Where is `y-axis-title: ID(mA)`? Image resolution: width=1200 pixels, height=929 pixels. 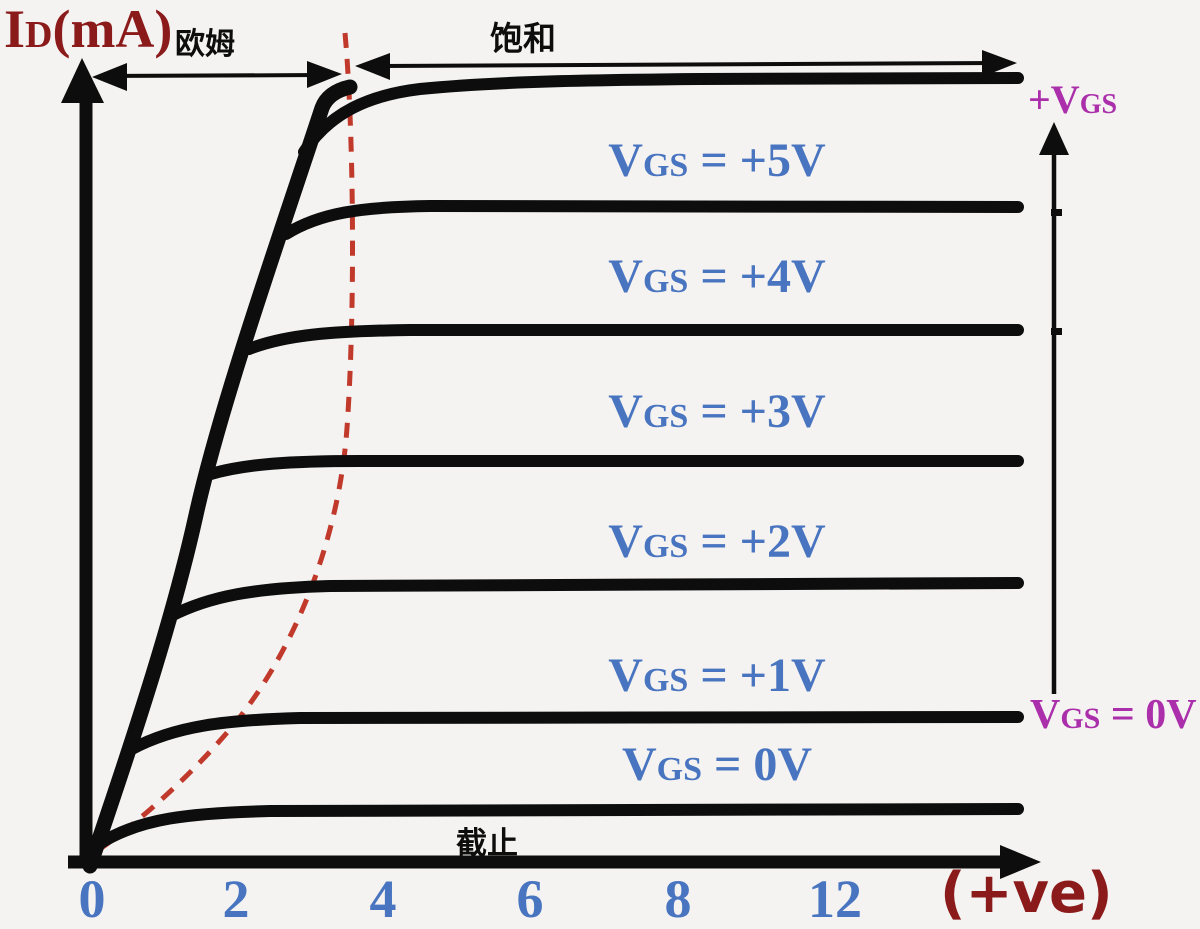
y-axis-title: ID(mA) is located at coordinates (88, 29).